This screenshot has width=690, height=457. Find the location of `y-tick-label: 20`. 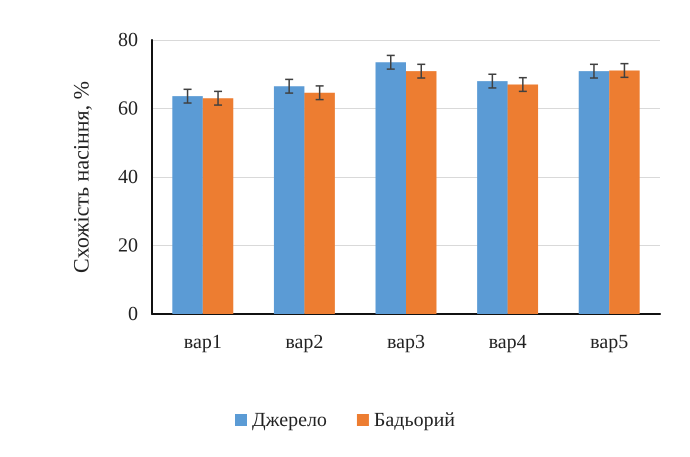

y-tick-label: 20 is located at coordinates (128, 245).